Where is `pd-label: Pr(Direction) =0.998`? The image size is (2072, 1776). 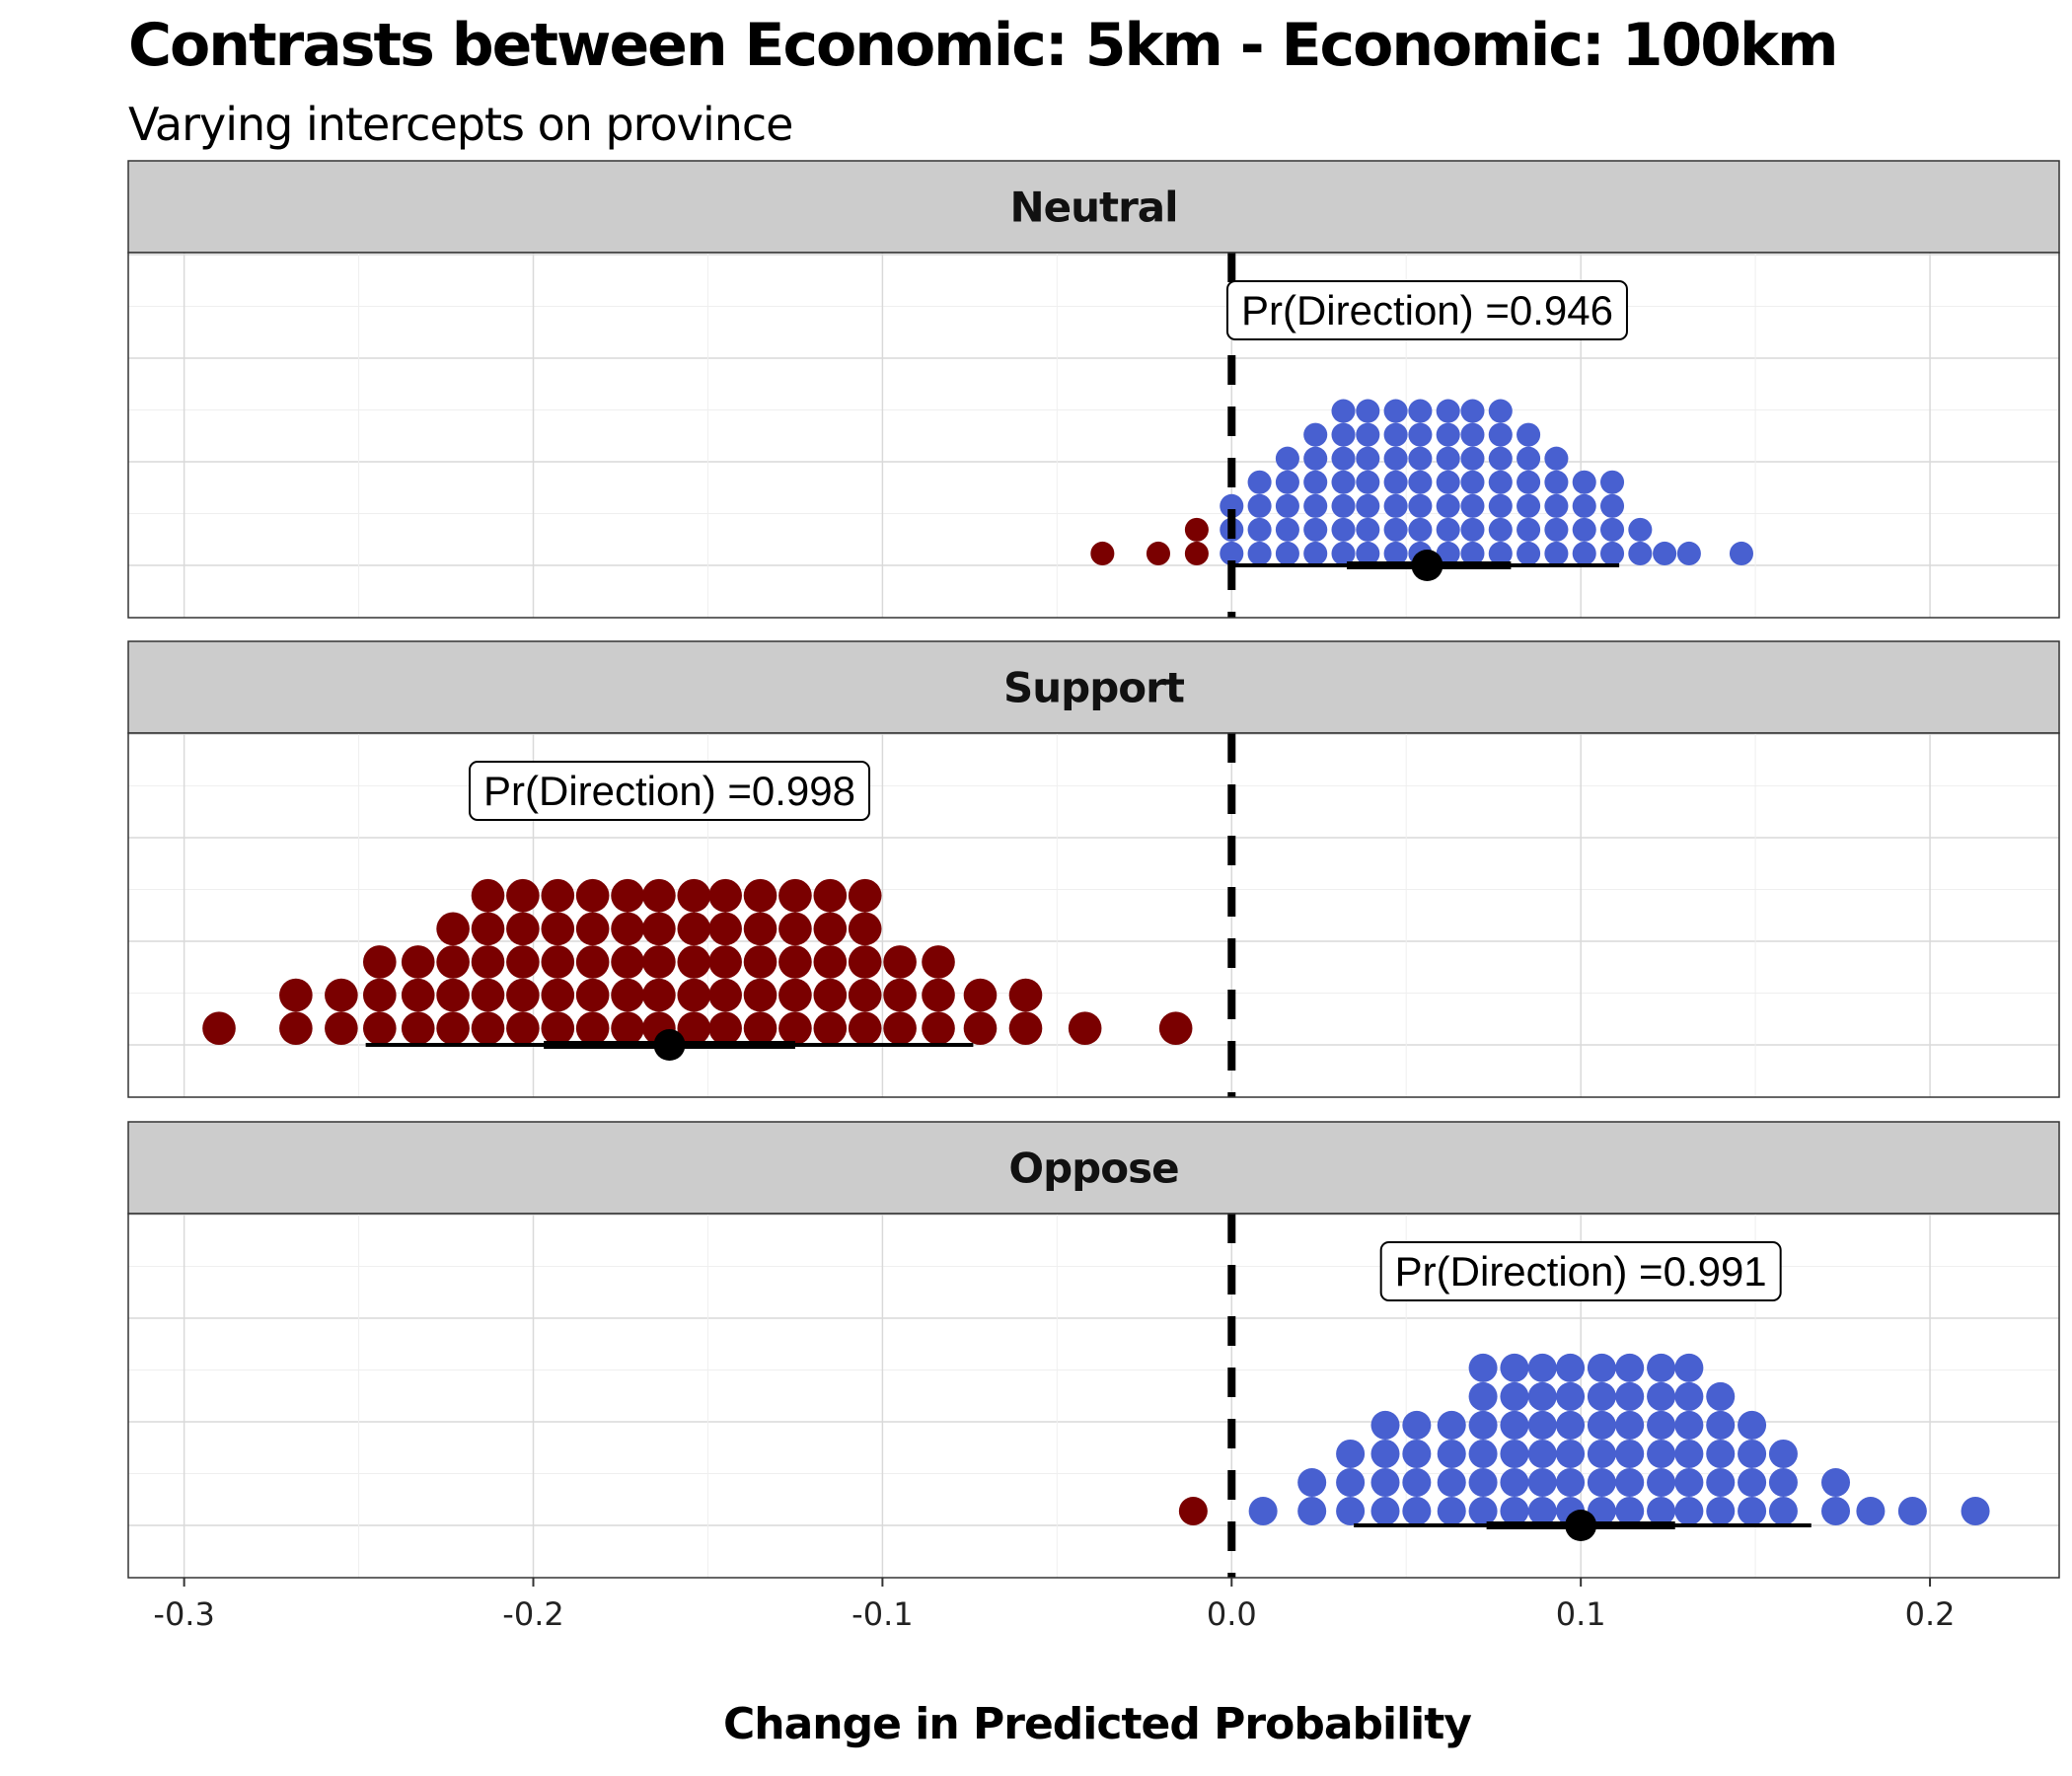 pd-label: Pr(Direction) =0.998 is located at coordinates (670, 791).